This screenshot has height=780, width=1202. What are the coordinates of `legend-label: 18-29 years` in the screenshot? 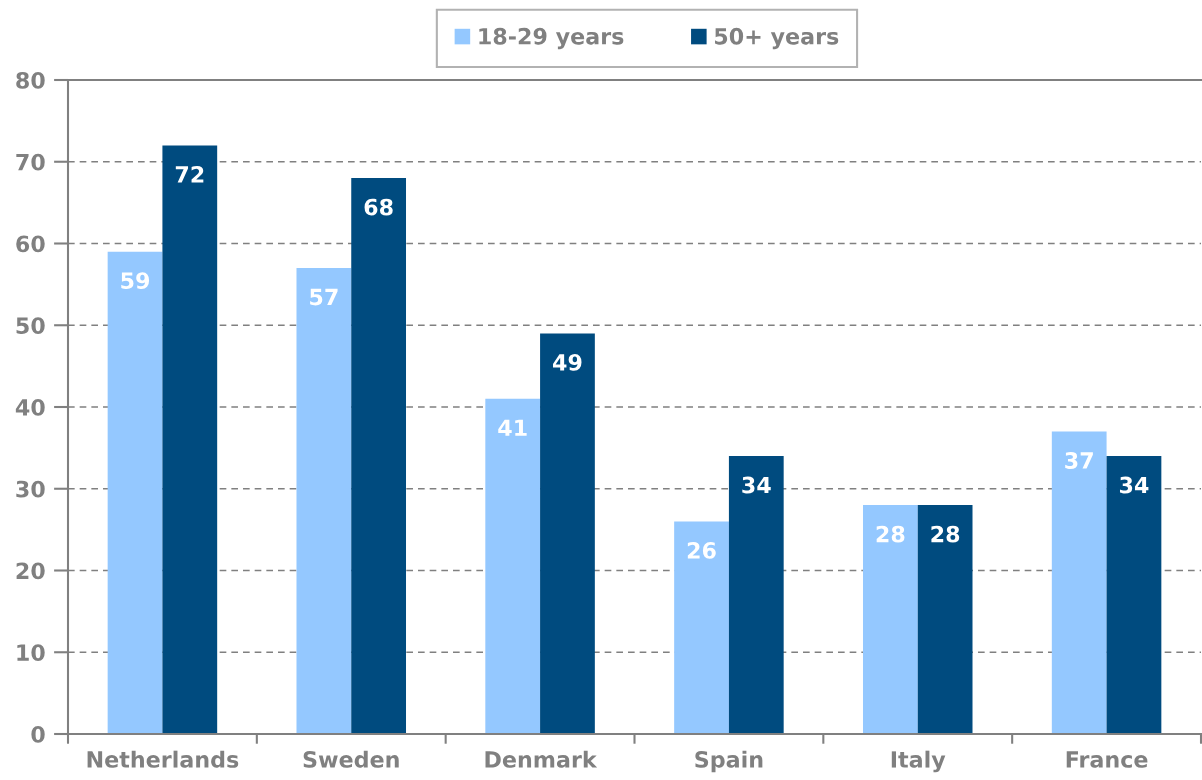 It's located at (551, 38).